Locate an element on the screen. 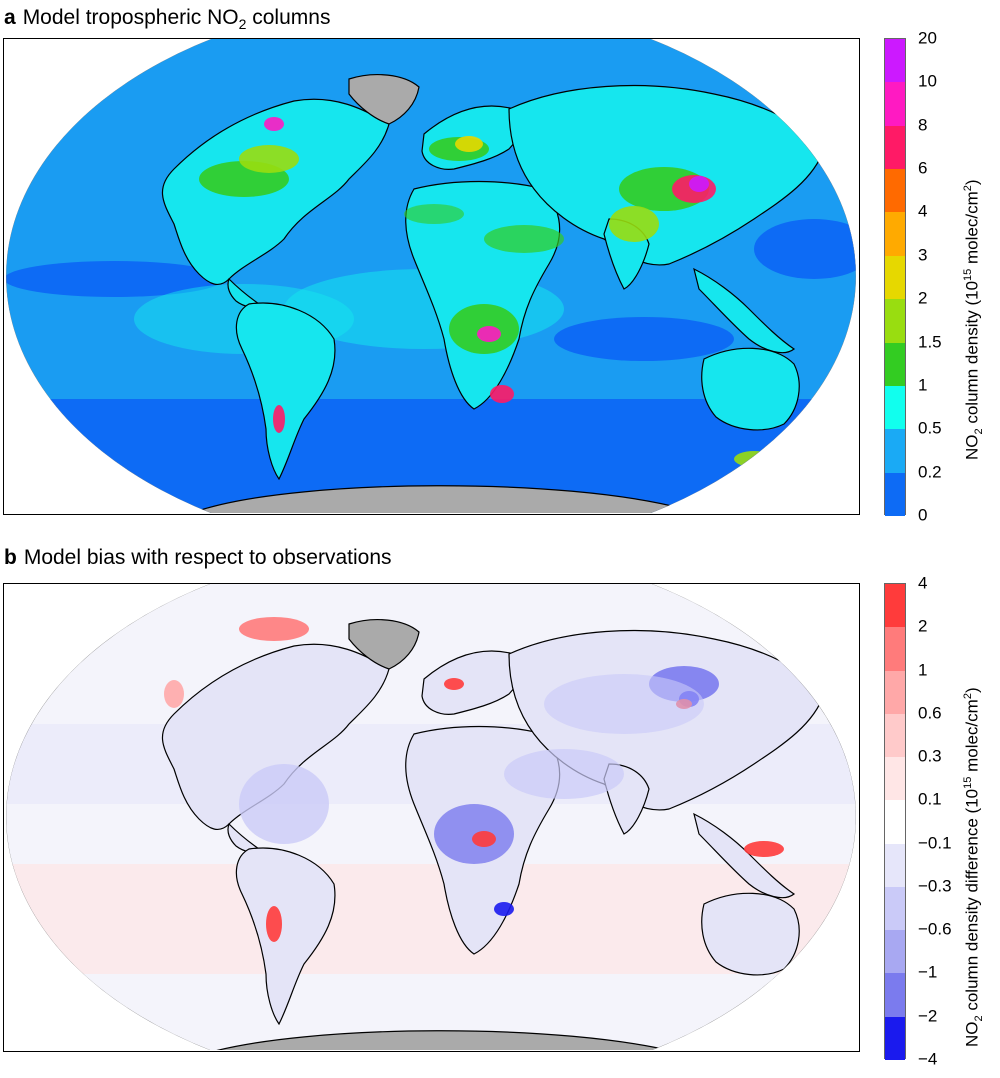 This screenshot has height=1078, width=1000. panel-a-title: a Model tropospheric NO2 columns is located at coordinates (167, 19).